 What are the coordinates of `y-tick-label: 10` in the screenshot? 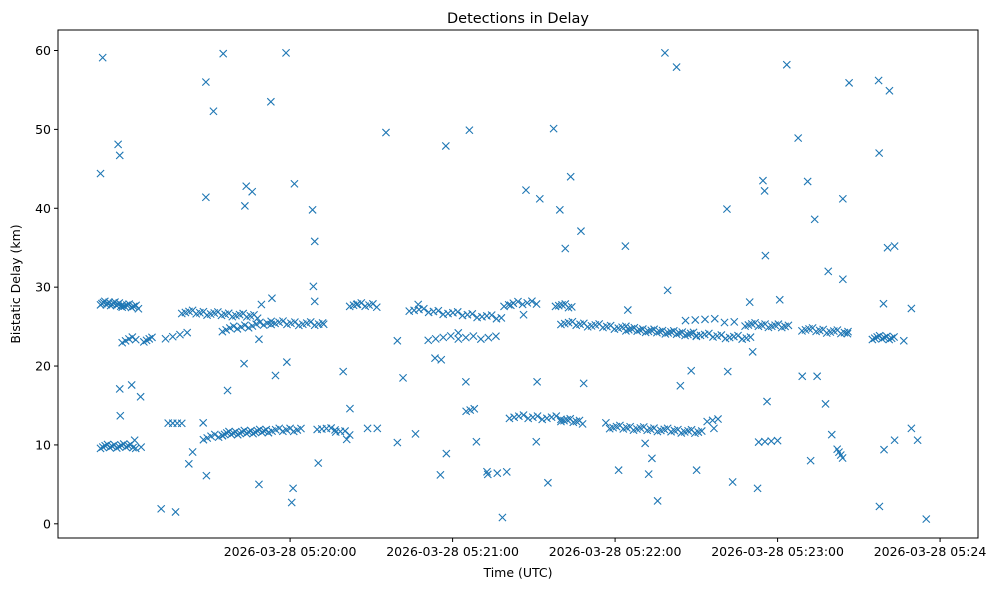 It's located at (43, 444).